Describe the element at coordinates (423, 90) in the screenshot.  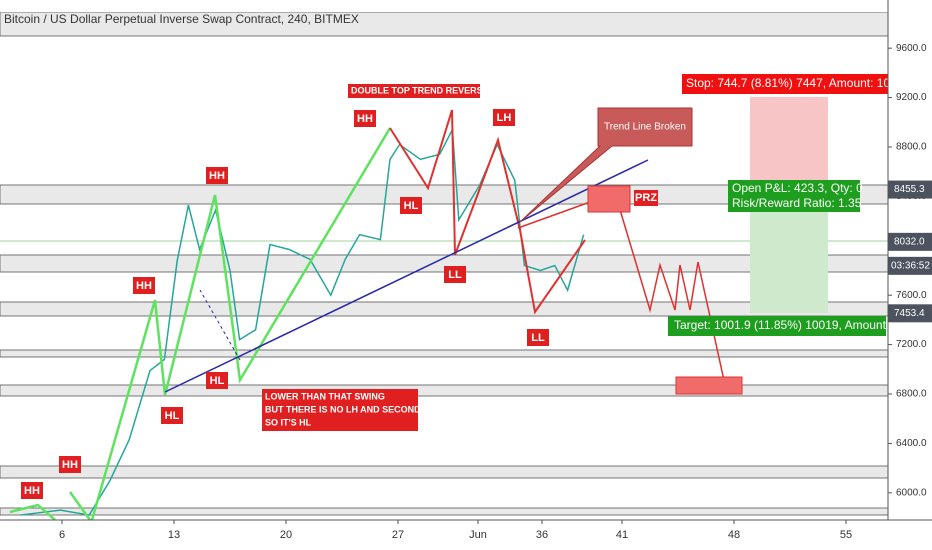
I see `annotation: DOUBLE TOP TREND REVERSAL` at that location.